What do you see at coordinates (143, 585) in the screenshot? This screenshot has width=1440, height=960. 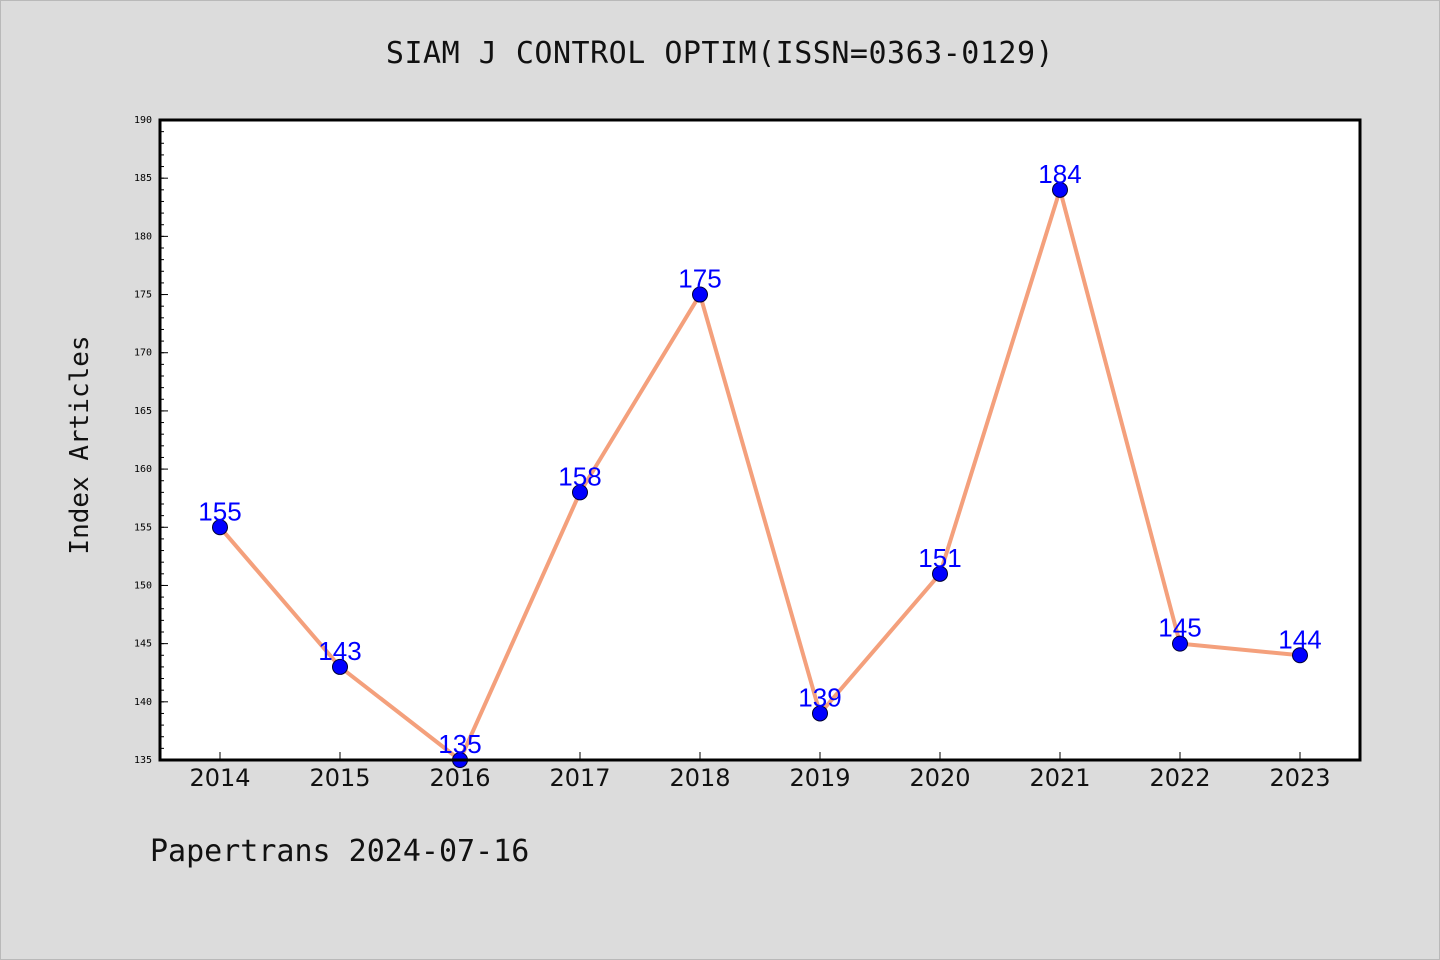 I see `y-tick-label: 150` at bounding box center [143, 585].